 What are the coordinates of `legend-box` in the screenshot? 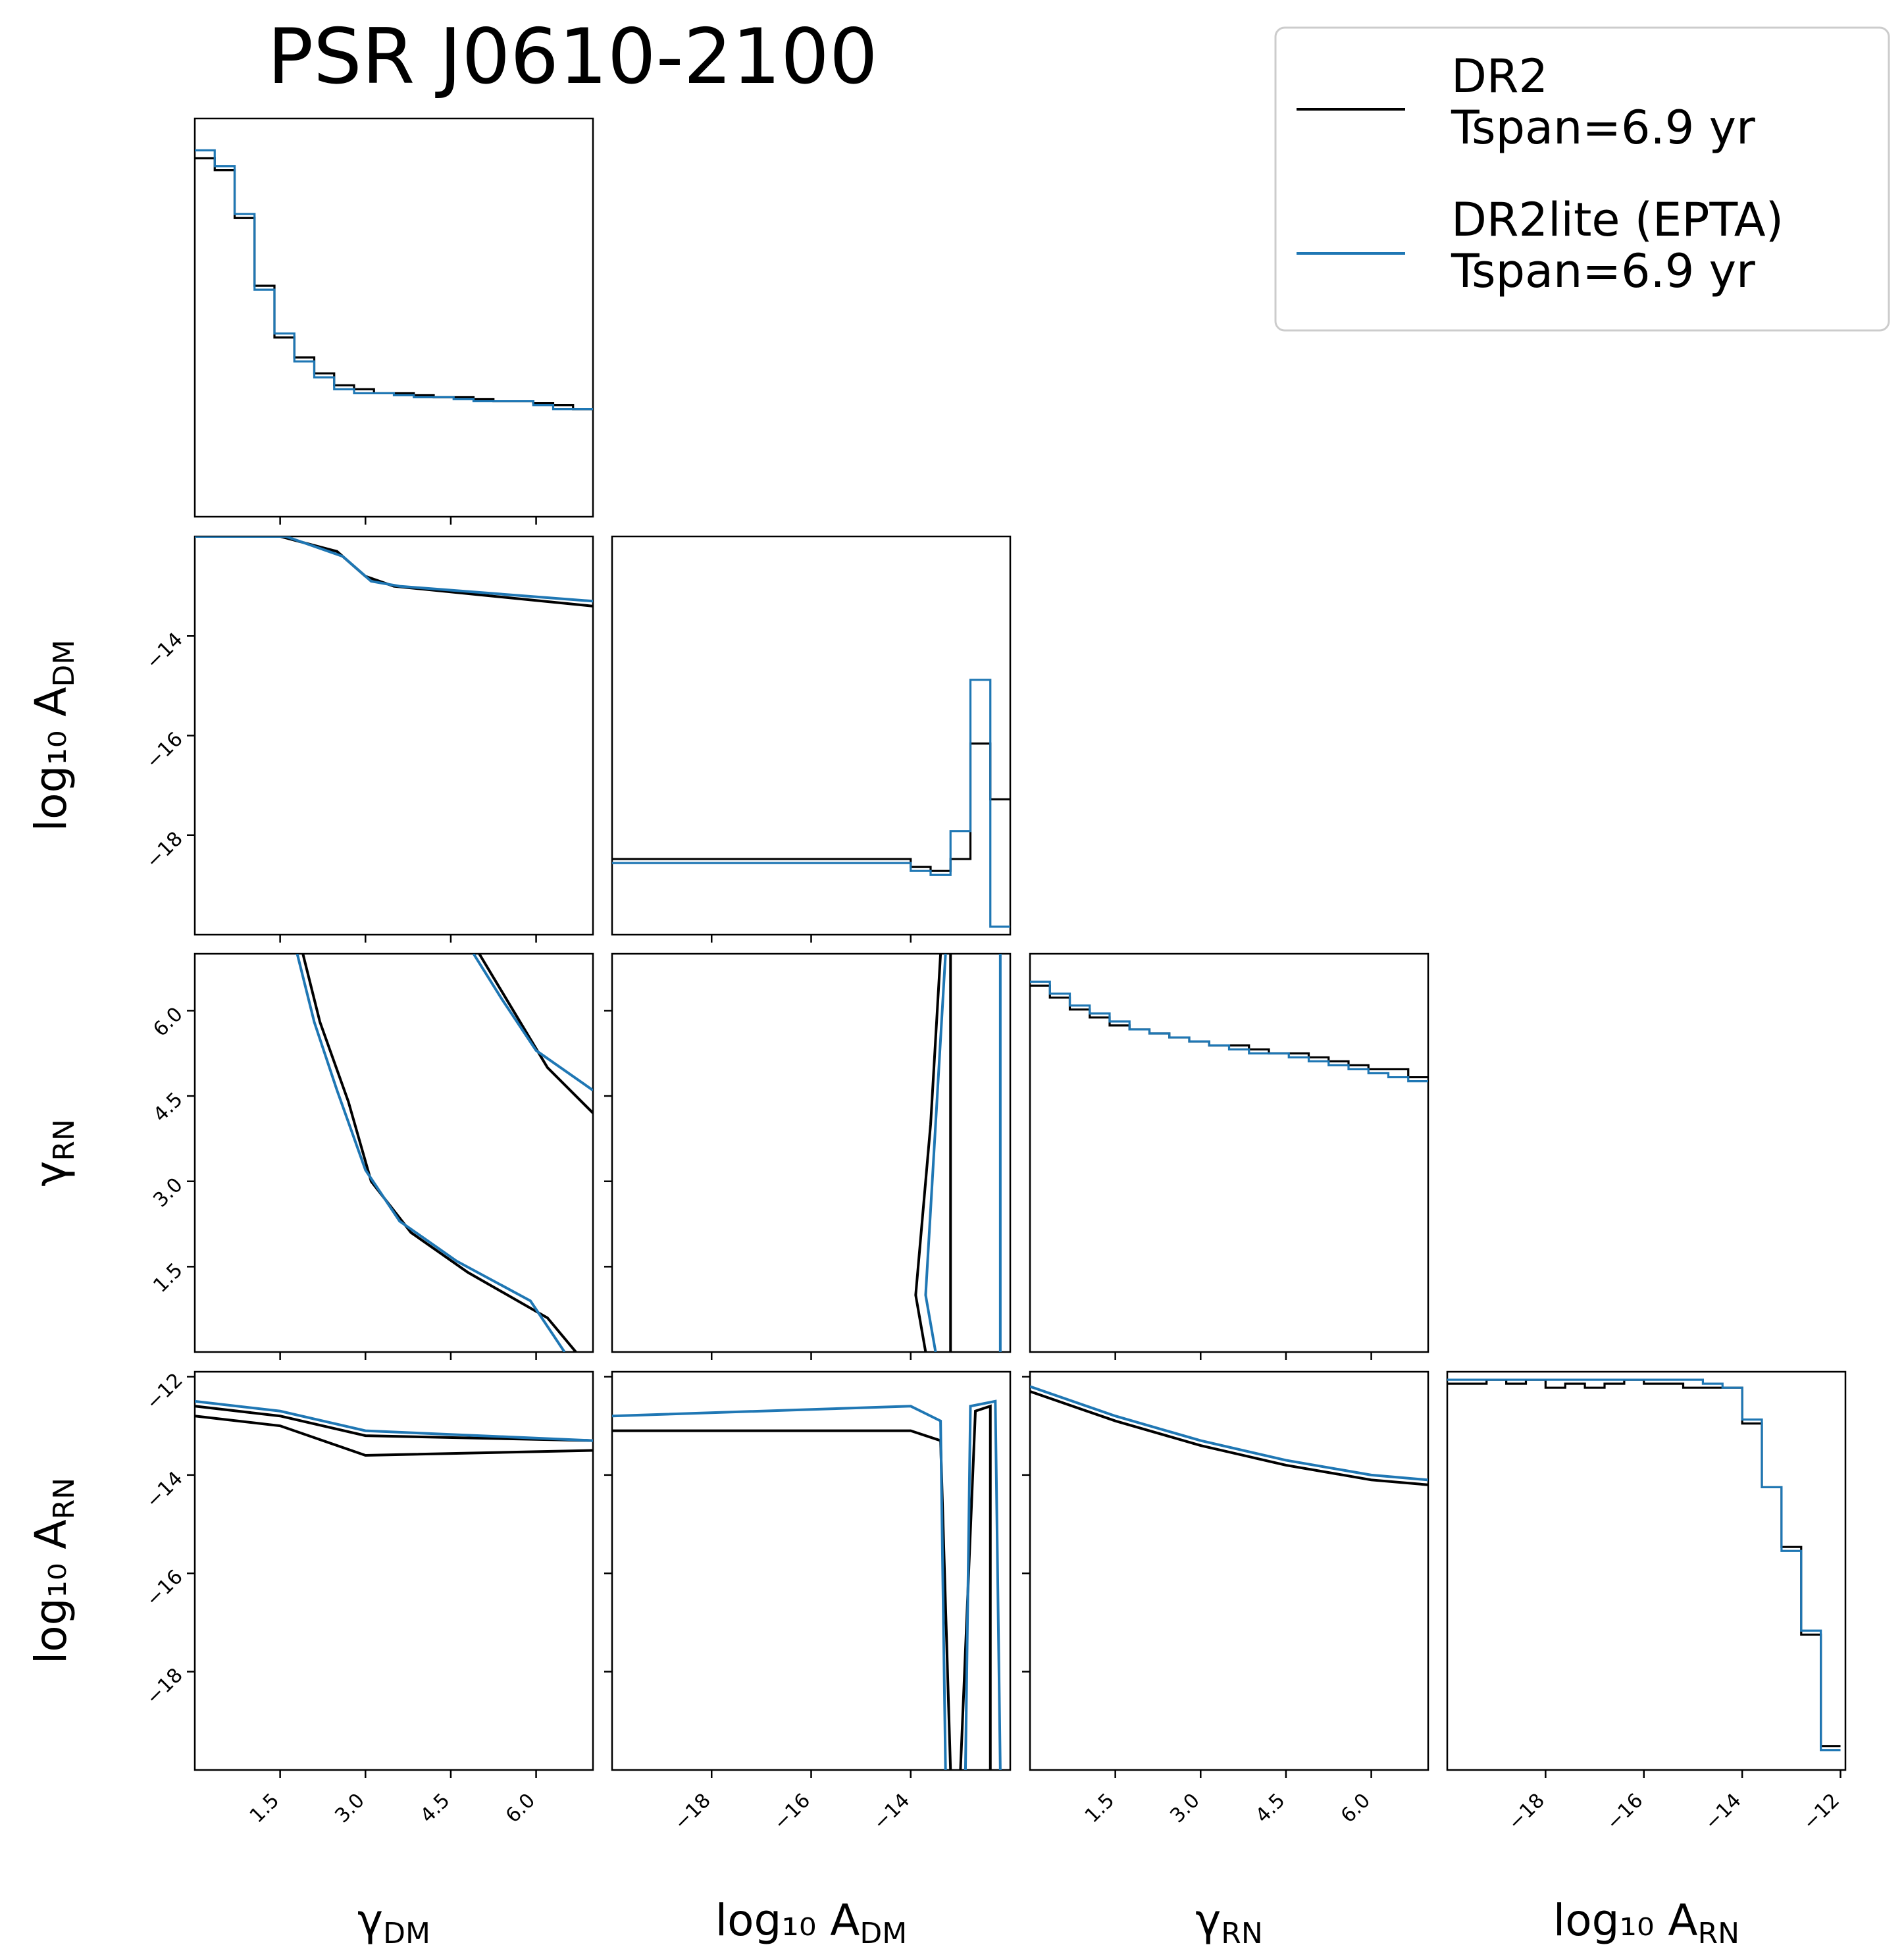 It's located at (1582, 179).